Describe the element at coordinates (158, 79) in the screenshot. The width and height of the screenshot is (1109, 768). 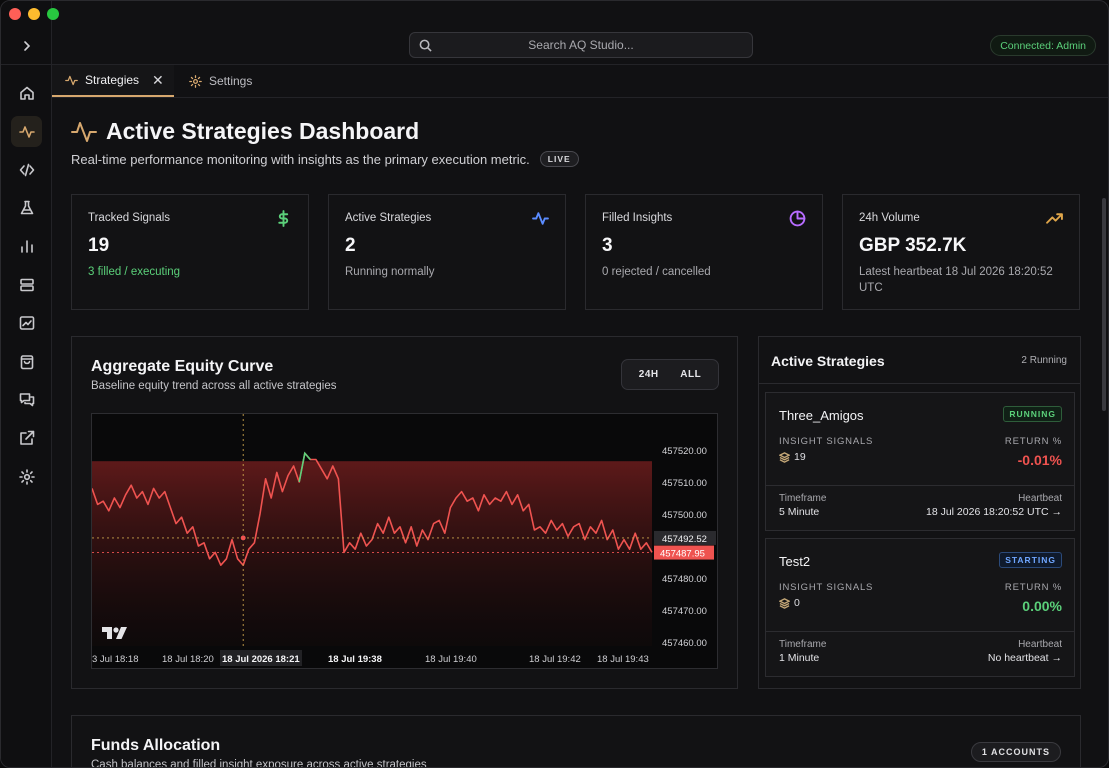
I see `close-tab-icon: ✕` at that location.